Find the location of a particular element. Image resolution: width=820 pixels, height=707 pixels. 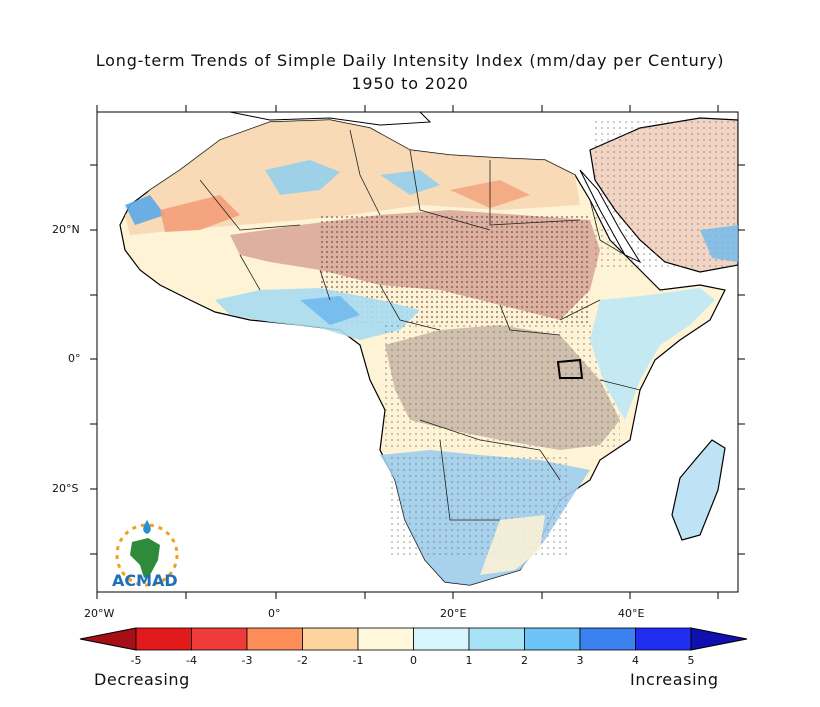

map-title-line2: 1950 to 2020 is located at coordinates (410, 83).